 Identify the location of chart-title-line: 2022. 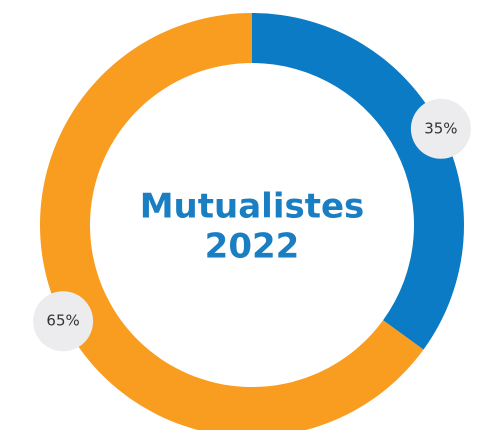
(252, 247).